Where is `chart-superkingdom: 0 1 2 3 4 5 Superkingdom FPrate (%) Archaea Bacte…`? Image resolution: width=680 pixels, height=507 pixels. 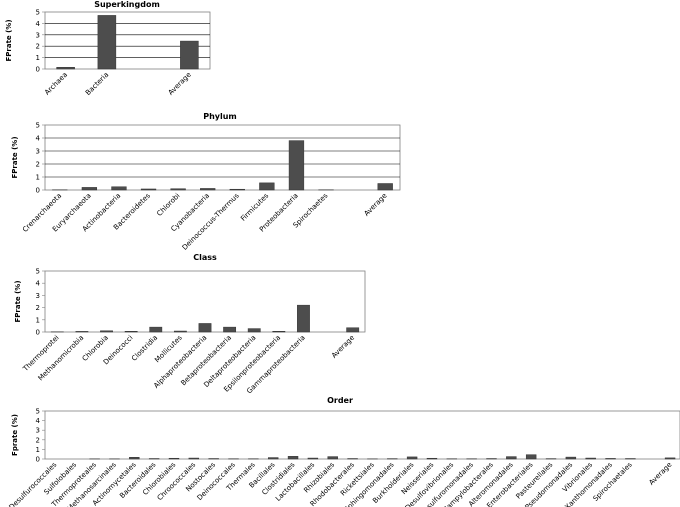 chart-superkingdom: 0 1 2 3 4 5 Superkingdom FPrate (%) Archaea Bacte… is located at coordinates (108, 48).